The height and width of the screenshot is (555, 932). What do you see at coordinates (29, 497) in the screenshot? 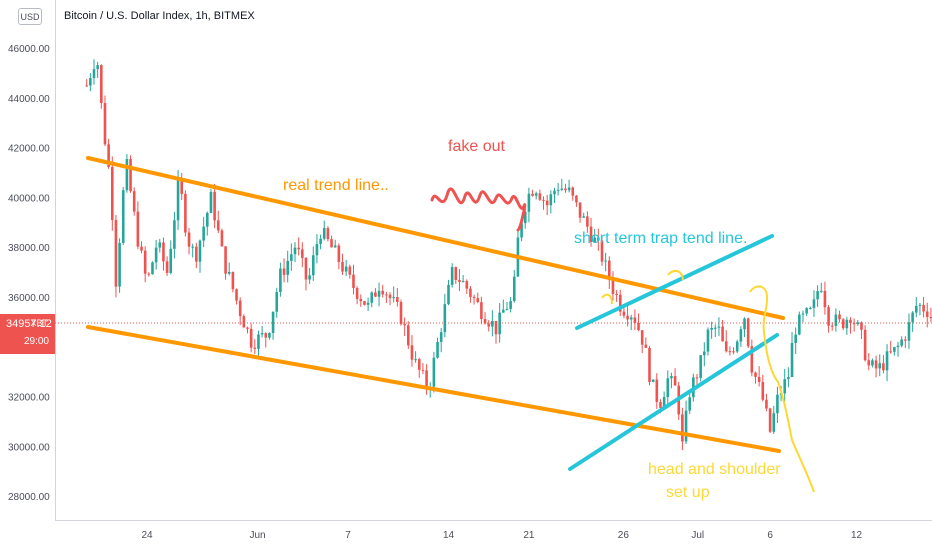
I see `y-tick-label: 28000.00` at bounding box center [29, 497].